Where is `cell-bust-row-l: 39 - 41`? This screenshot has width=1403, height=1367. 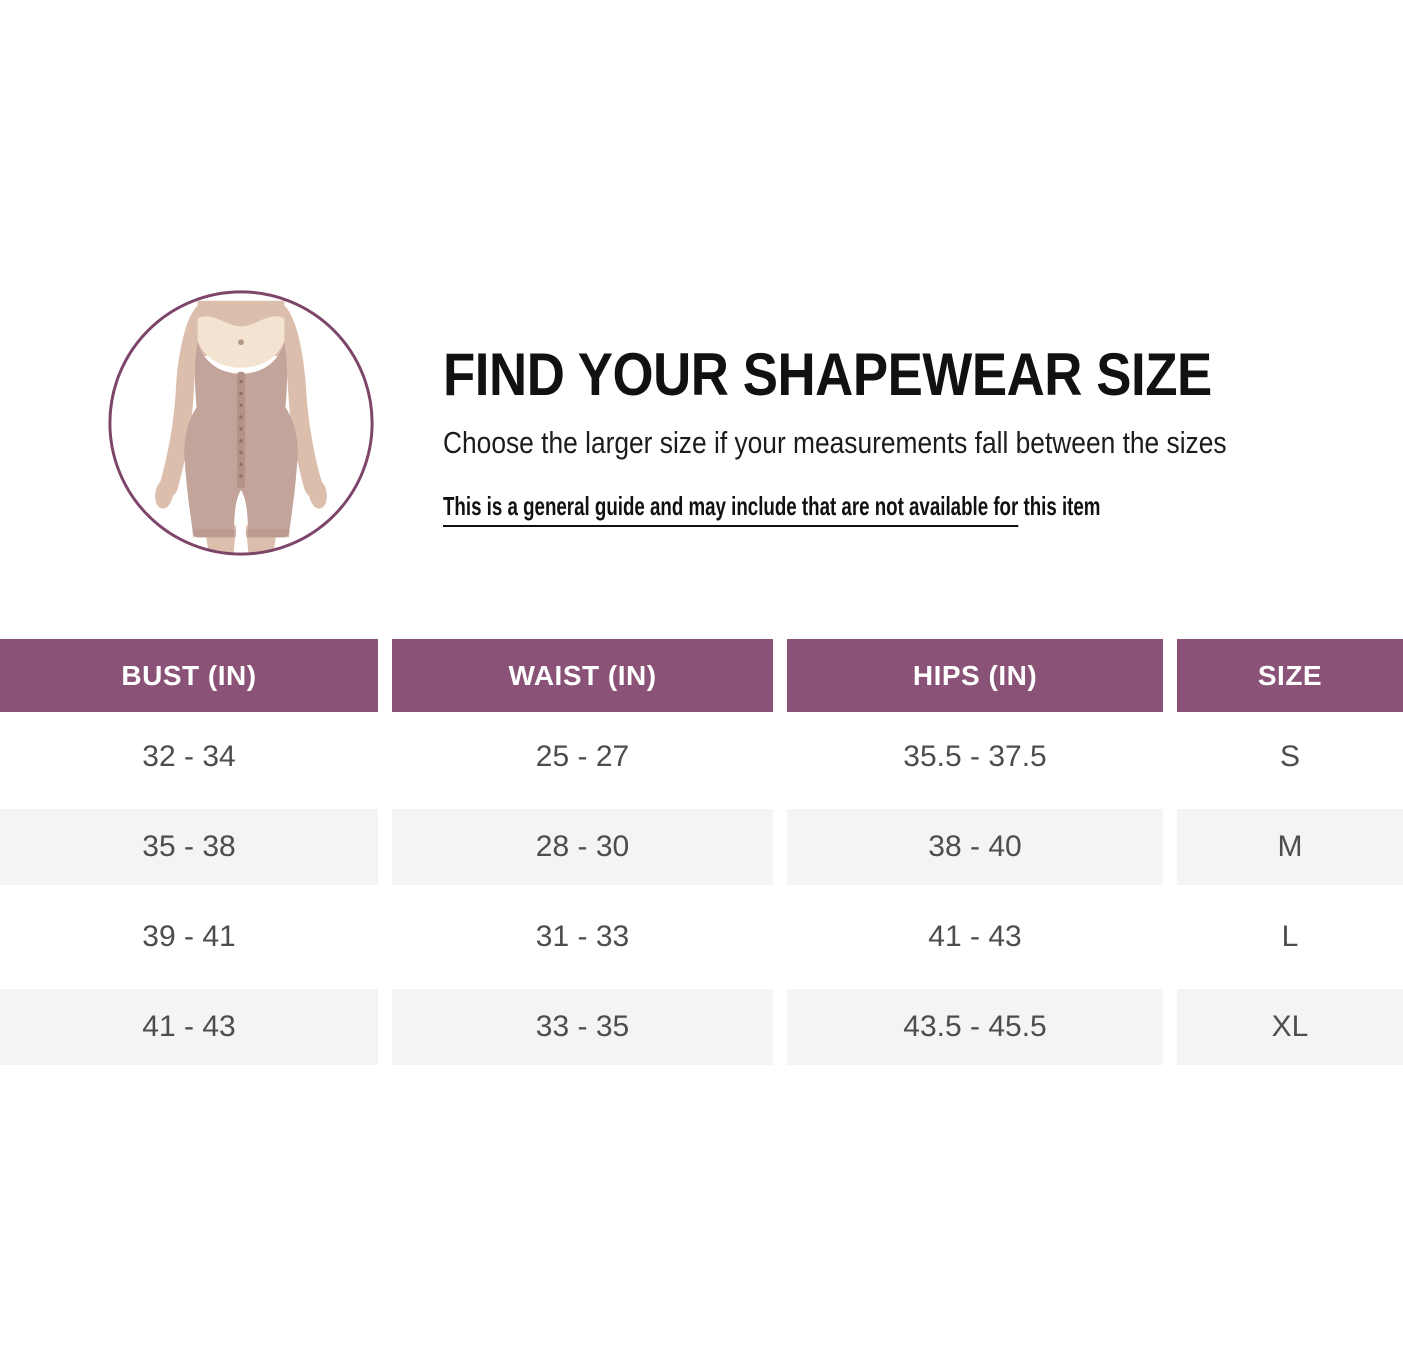
cell-bust-row-l: 39 - 41 is located at coordinates (189, 937).